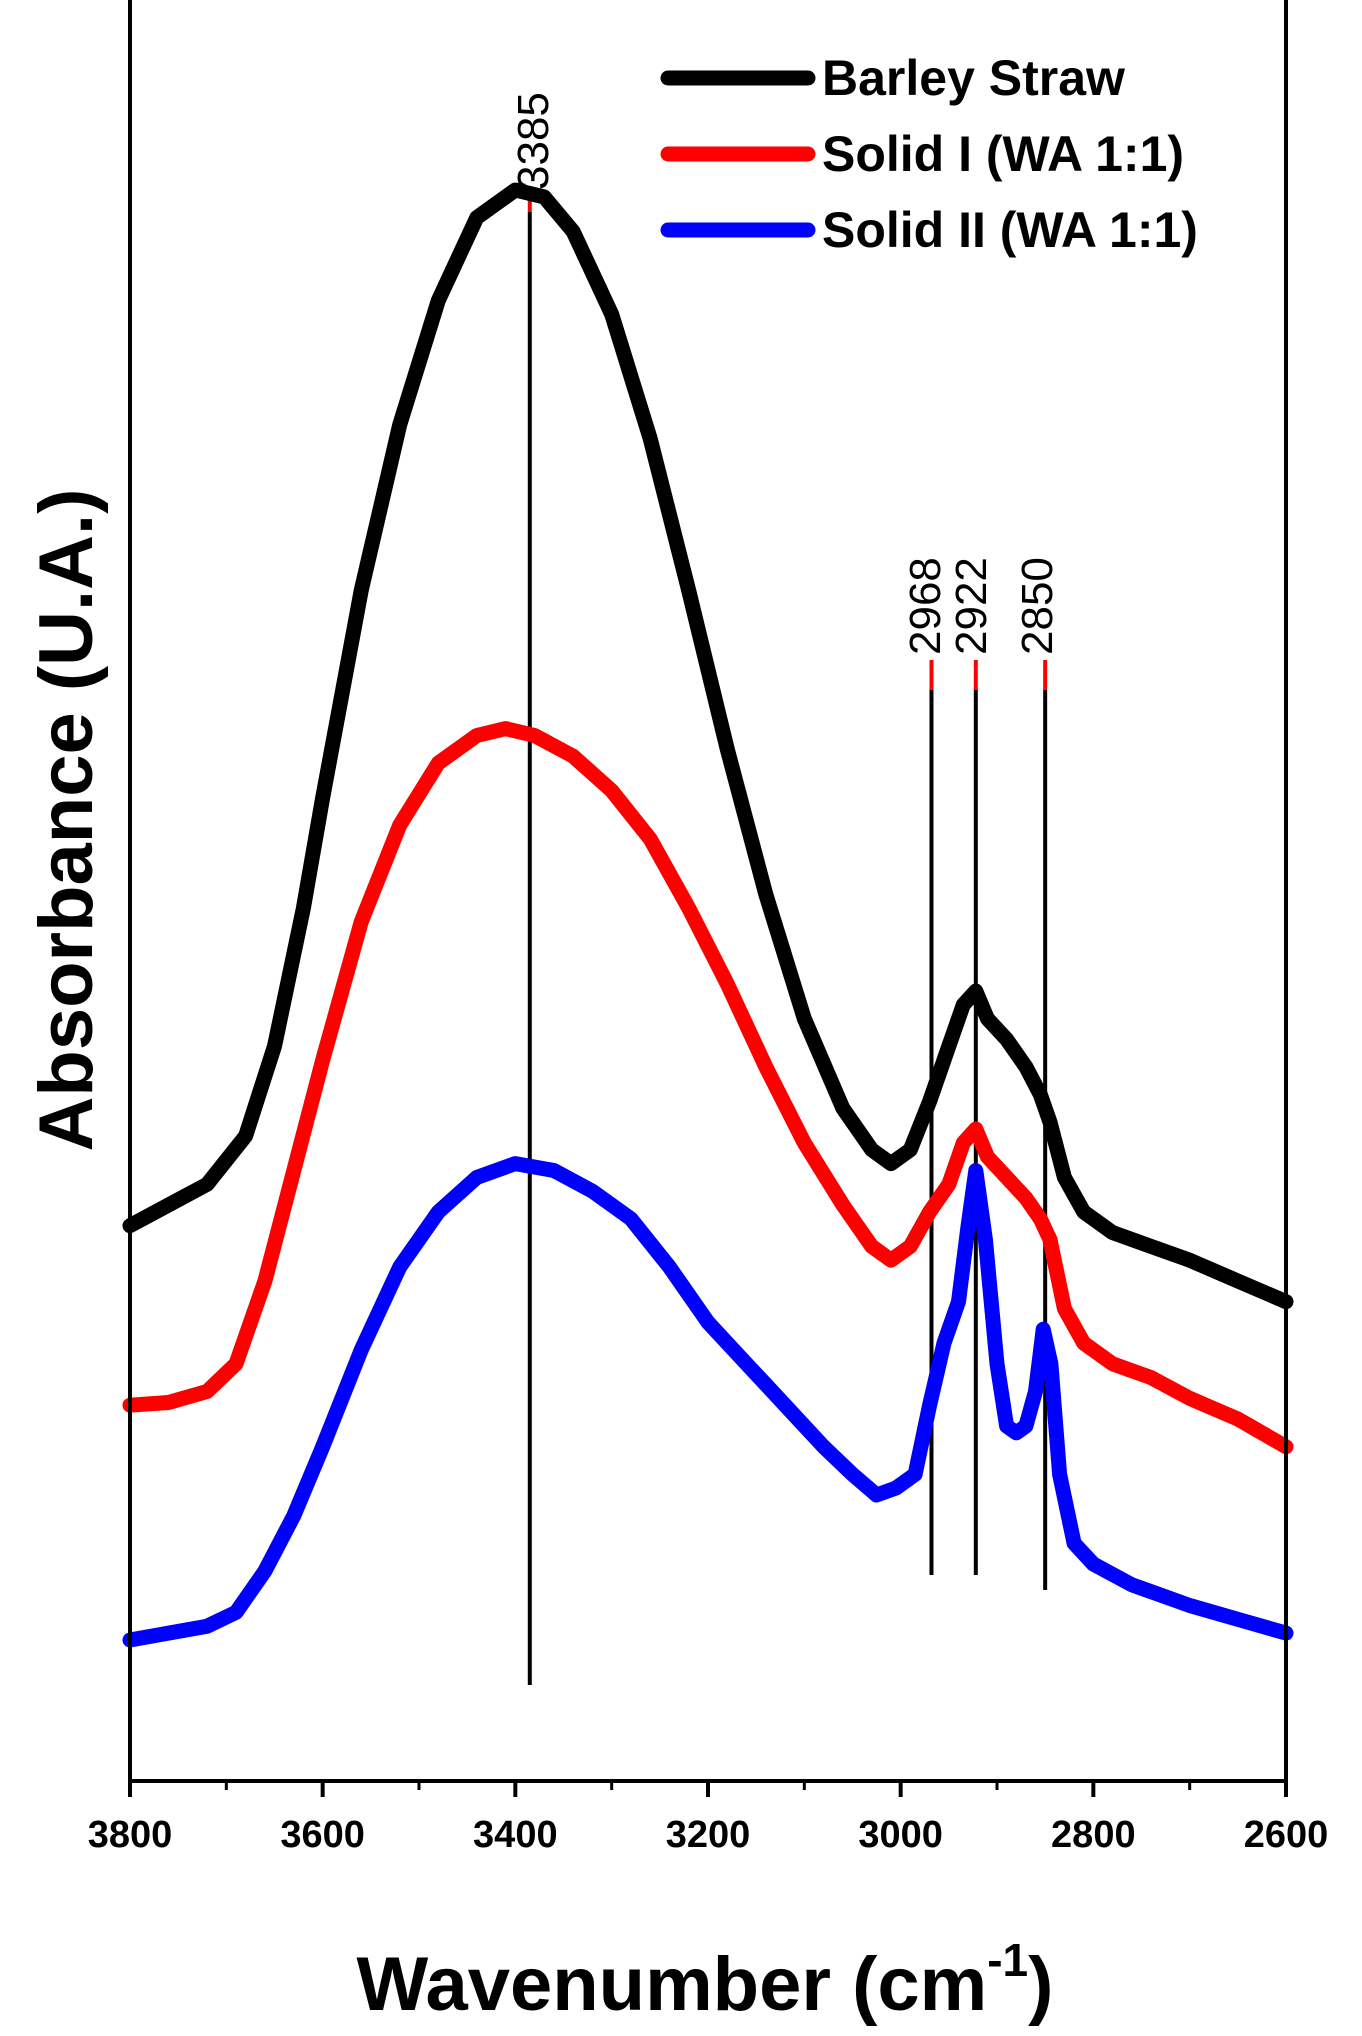 The height and width of the screenshot is (2036, 1362). Describe the element at coordinates (1007, 1960) in the screenshot. I see `x-axis-title-sup: -1` at that location.